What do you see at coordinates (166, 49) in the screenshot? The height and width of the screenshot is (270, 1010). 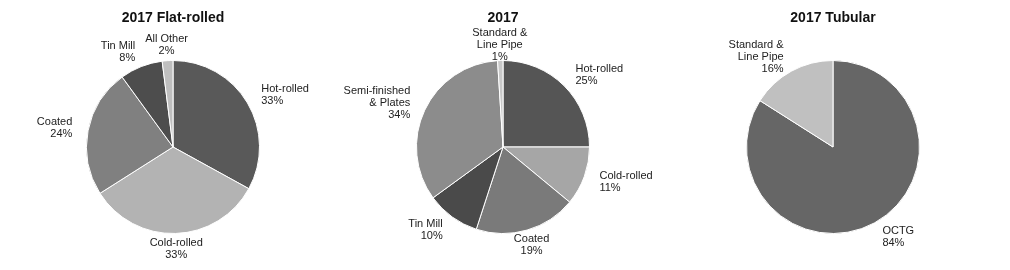 I see `data-label: 2%` at bounding box center [166, 49].